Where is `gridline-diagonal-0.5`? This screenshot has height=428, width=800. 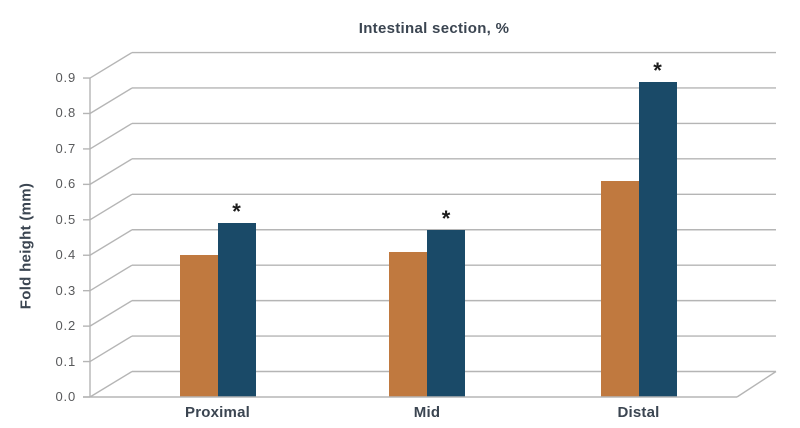
gridline-diagonal-0.5 is located at coordinates (111, 207).